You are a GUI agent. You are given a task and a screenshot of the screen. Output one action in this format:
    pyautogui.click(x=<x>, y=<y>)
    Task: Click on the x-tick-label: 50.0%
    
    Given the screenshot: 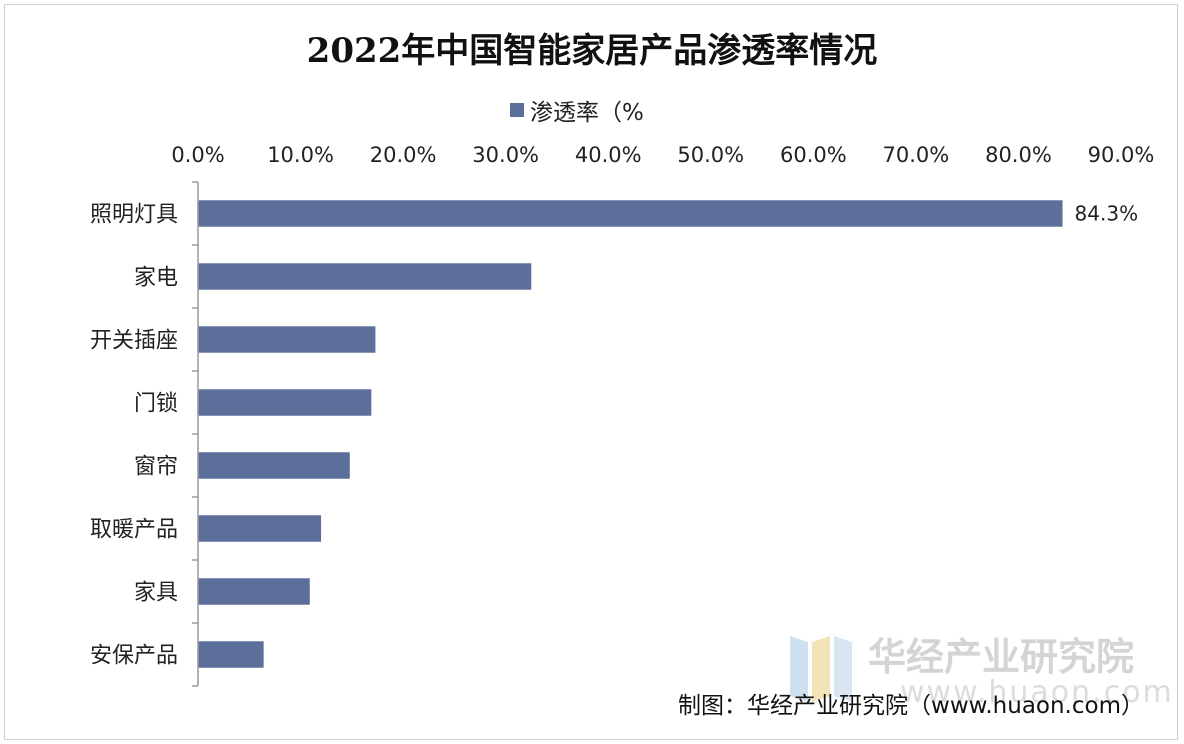 What is the action you would take?
    pyautogui.click(x=710, y=155)
    